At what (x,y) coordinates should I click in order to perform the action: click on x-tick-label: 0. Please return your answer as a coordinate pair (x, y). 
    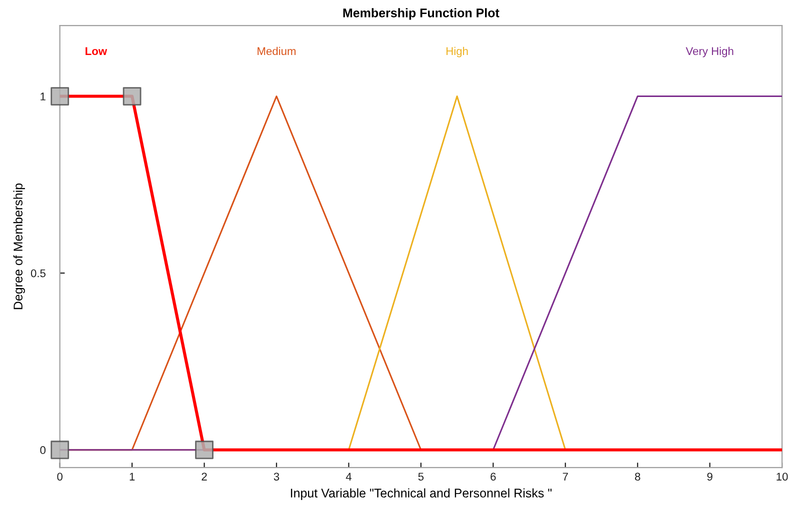
    Looking at the image, I should click on (60, 476).